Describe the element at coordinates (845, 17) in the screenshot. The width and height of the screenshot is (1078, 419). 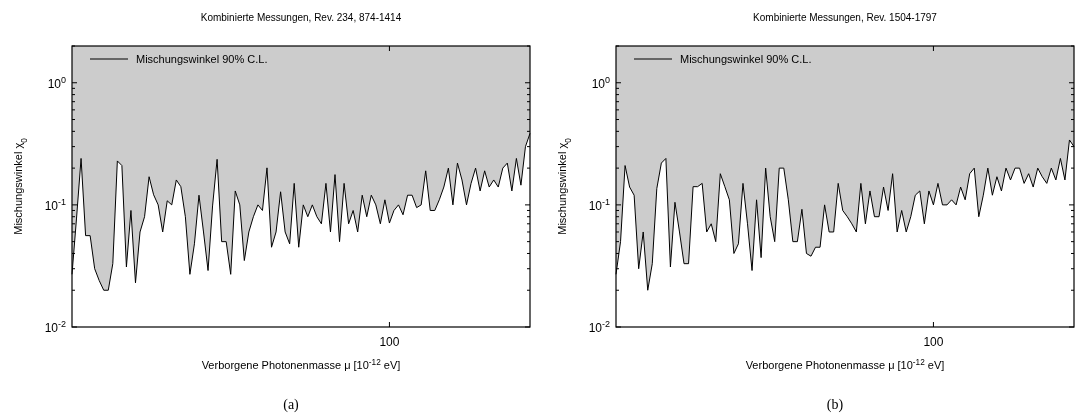
I see `chart-title: Kombinierte Messungen, Rev. 1504-1797` at that location.